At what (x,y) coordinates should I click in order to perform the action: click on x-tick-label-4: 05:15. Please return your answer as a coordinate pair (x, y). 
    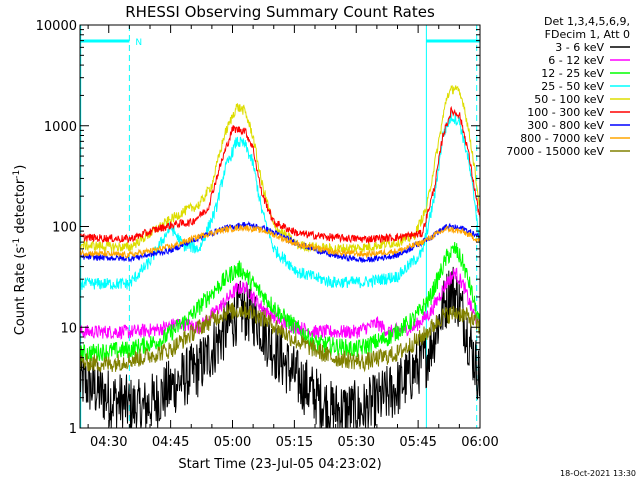
    Looking at the image, I should click on (294, 442).